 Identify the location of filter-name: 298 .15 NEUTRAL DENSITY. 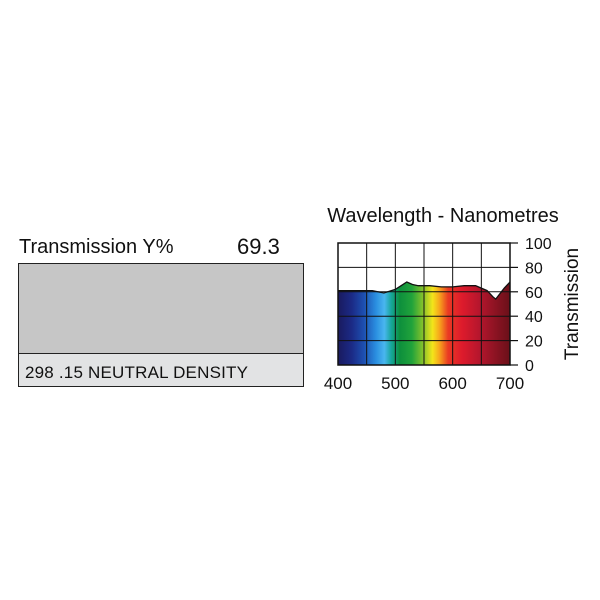
(137, 372).